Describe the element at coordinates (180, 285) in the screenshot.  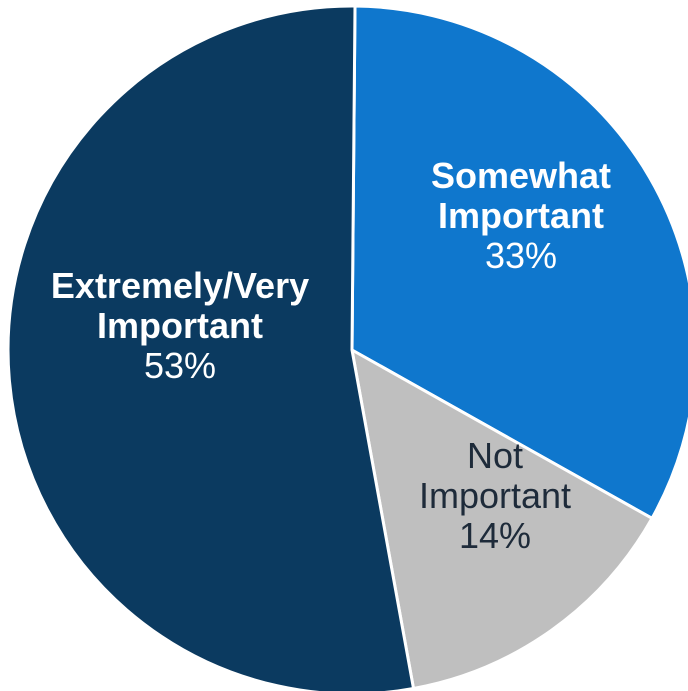
I see `slice-name-line: Extremely/Very` at that location.